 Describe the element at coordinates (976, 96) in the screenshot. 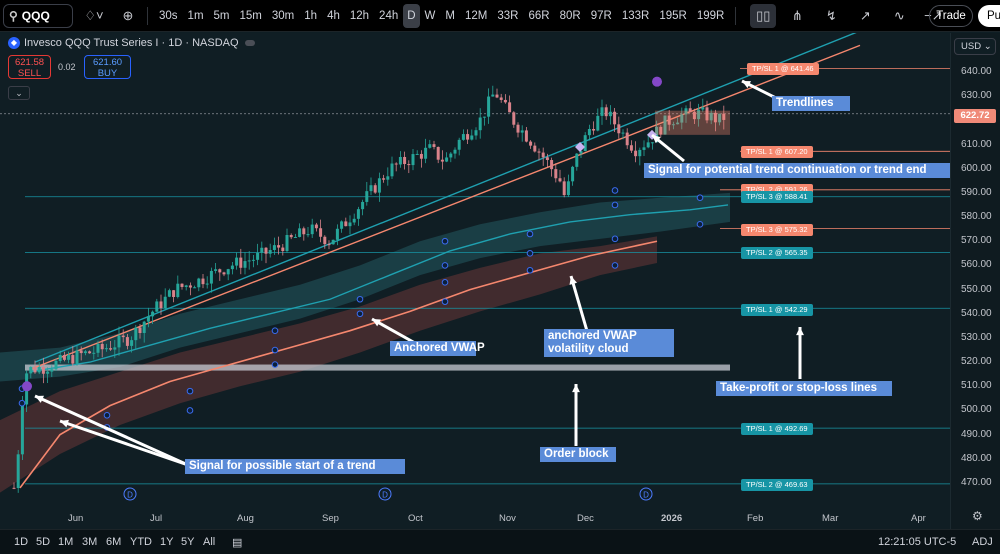

I see `price-tick: 630.00` at that location.